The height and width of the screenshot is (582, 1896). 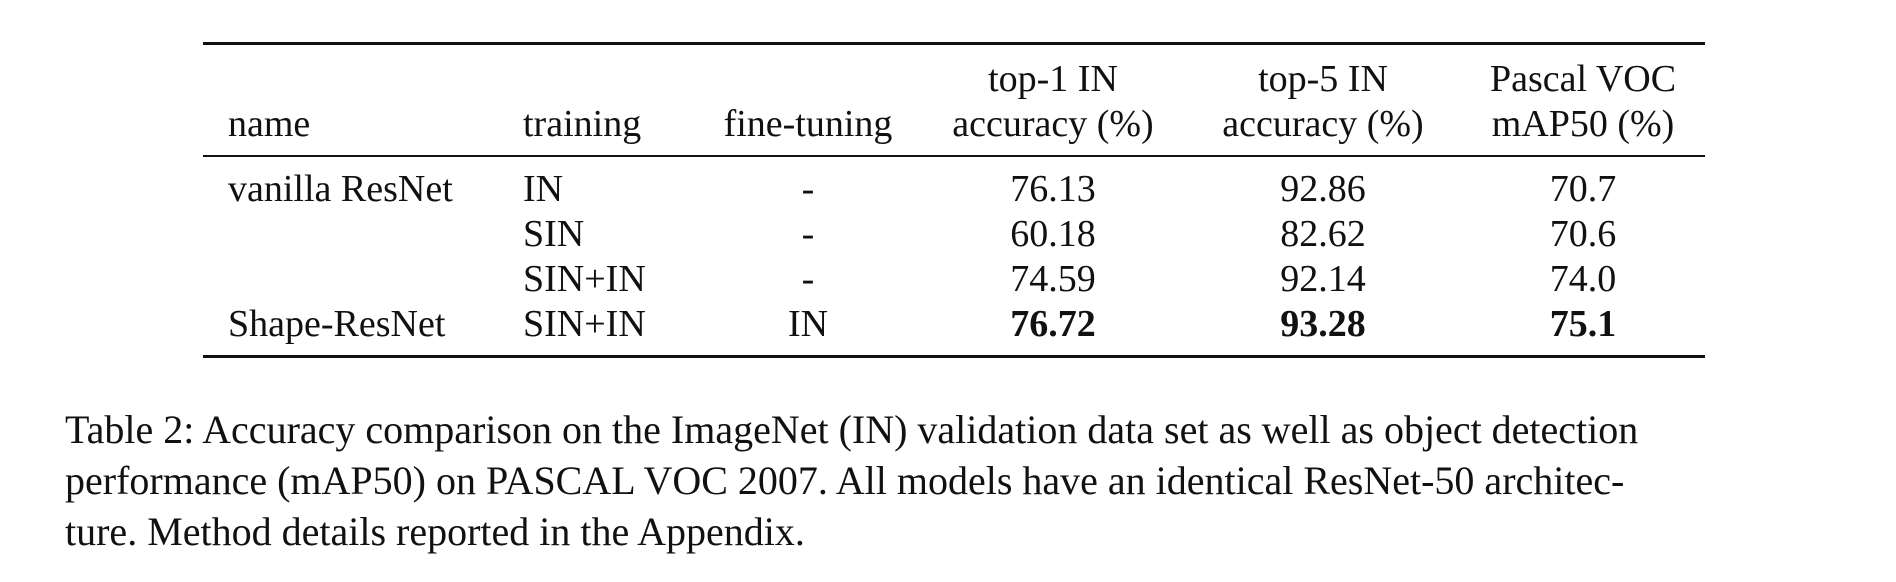 What do you see at coordinates (582, 124) in the screenshot?
I see `header-training: training` at bounding box center [582, 124].